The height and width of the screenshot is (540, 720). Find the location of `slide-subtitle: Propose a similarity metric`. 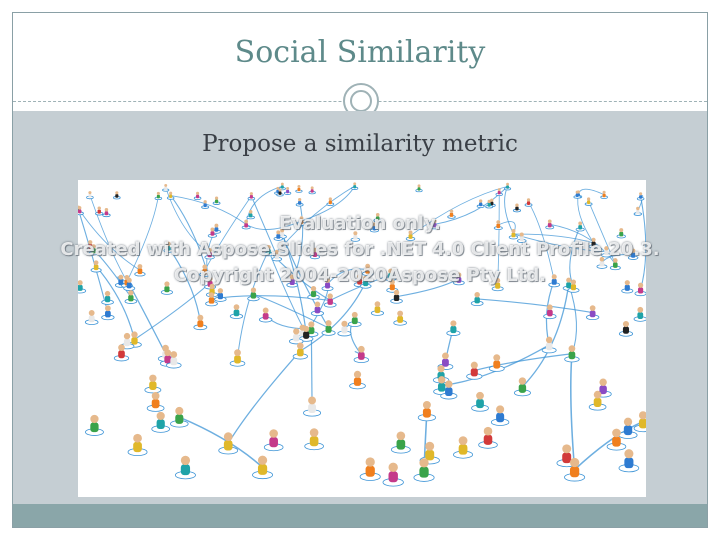

slide-subtitle: Propose a similarity metric is located at coordinates (360, 144).